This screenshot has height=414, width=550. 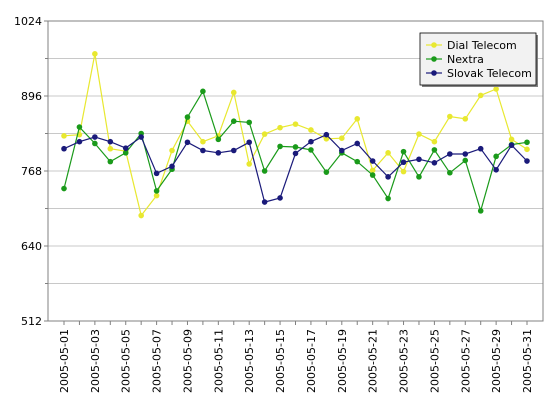 What do you see at coordinates (249, 361) in the screenshot?
I see `x-tick-label: 2005-05-13` at bounding box center [249, 361].